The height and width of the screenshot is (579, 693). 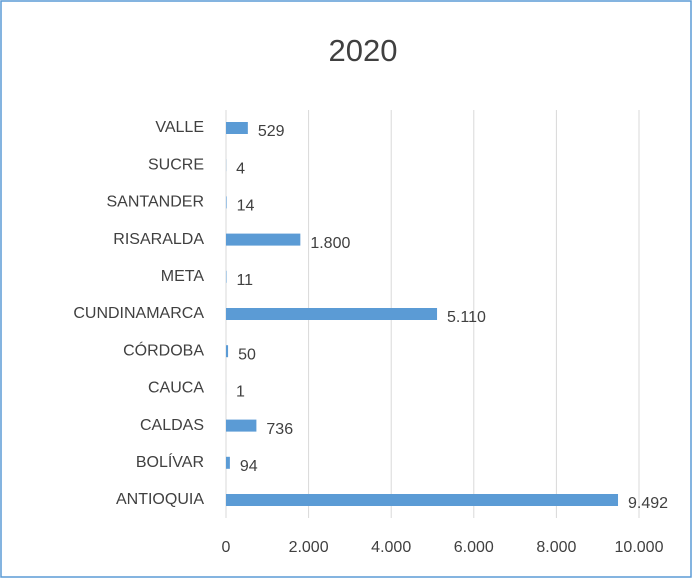 I want to click on y-tick-label: CÓRDOBA, so click(x=163, y=349).